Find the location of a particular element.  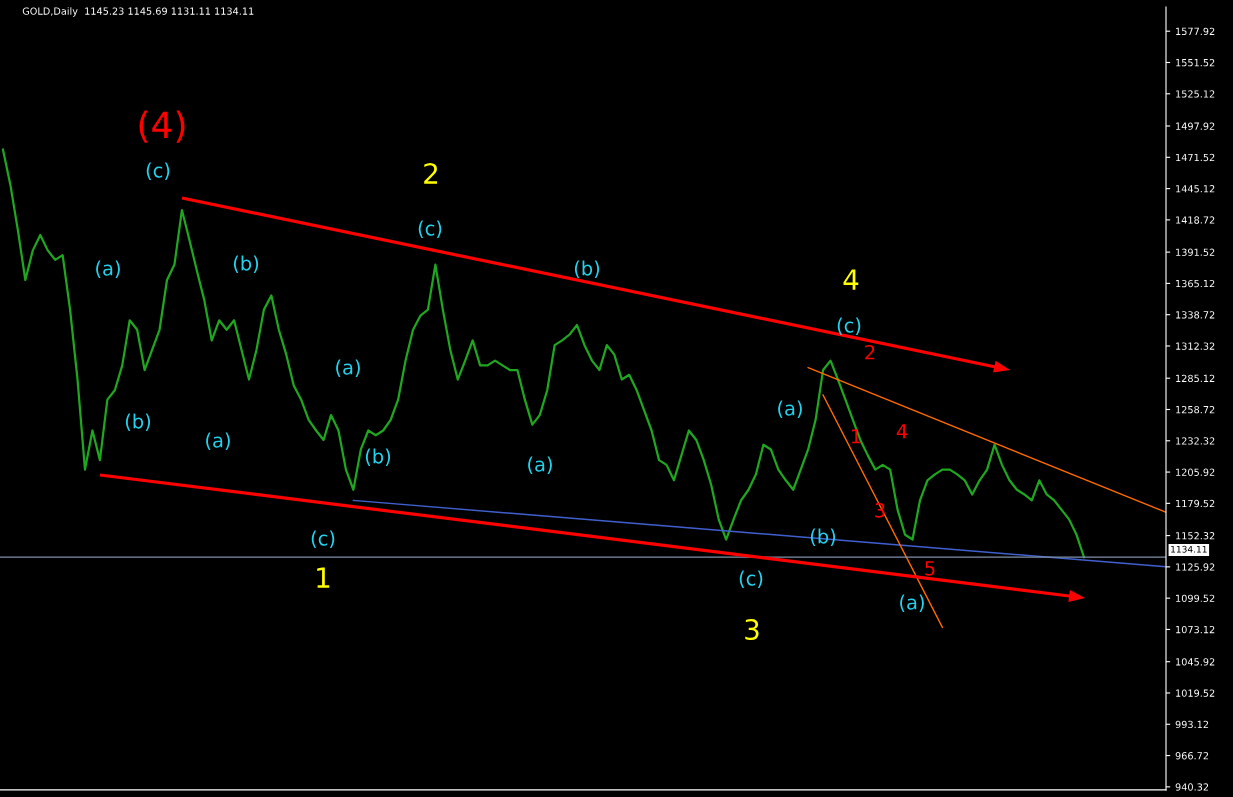

chart-title: GOLD,Daily 1145.23 1145.69 1131.11 1134.11 is located at coordinates (138, 12).